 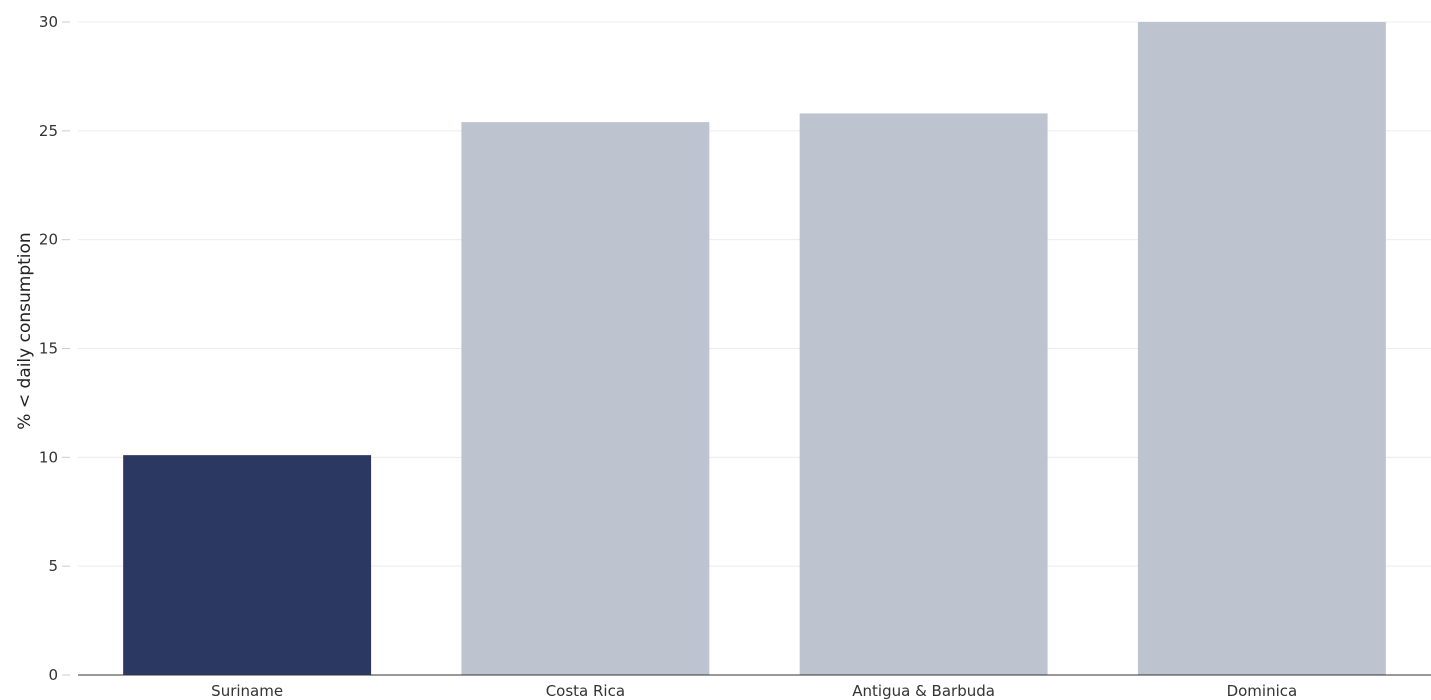 I want to click on y-axis-title: % < daily consumption, so click(x=25, y=330).